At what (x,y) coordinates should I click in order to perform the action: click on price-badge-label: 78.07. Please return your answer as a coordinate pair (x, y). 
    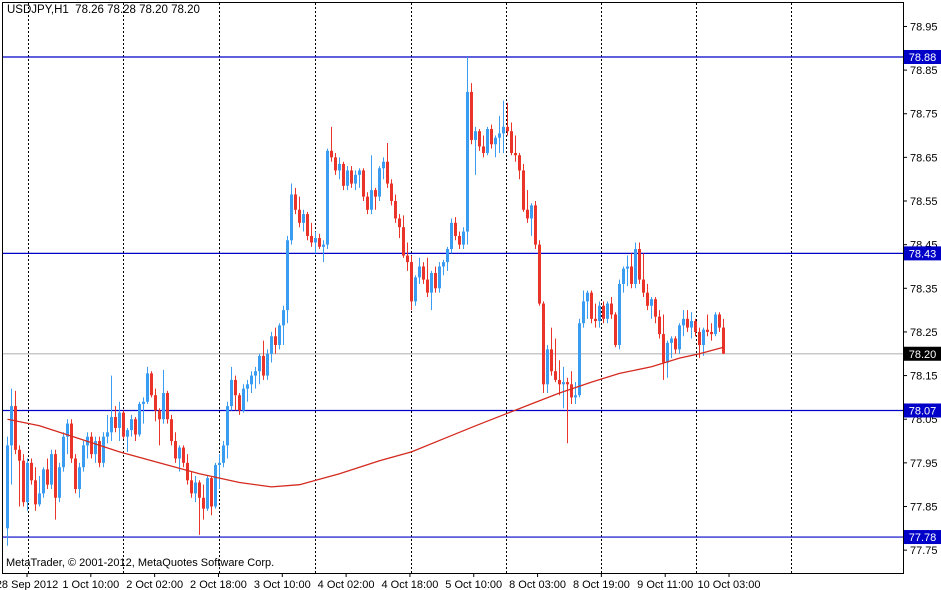
    Looking at the image, I should click on (923, 411).